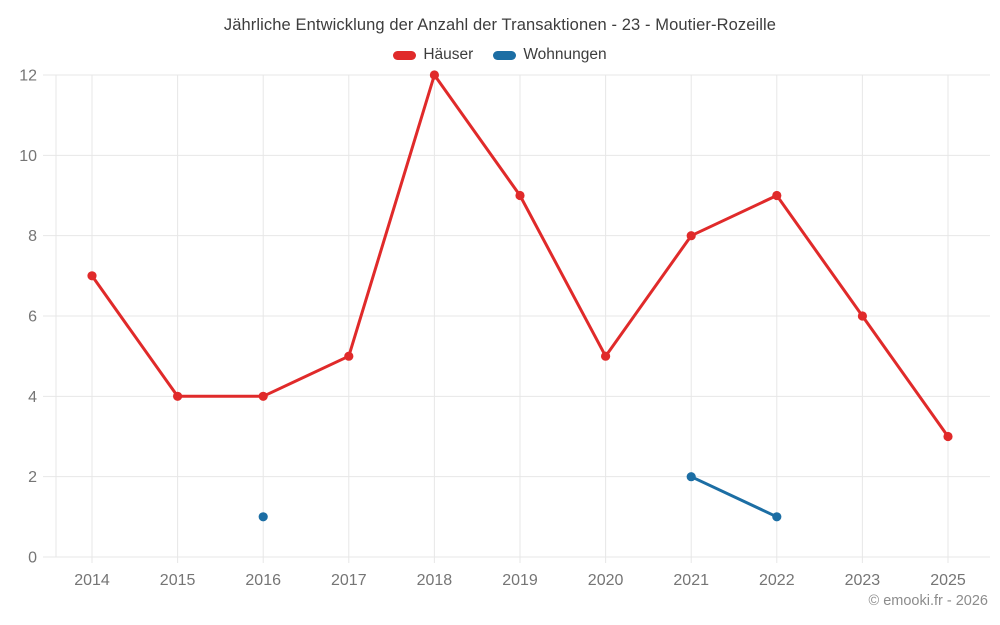  Describe the element at coordinates (263, 396) in the screenshot. I see `data-point-häuser-2016` at that location.